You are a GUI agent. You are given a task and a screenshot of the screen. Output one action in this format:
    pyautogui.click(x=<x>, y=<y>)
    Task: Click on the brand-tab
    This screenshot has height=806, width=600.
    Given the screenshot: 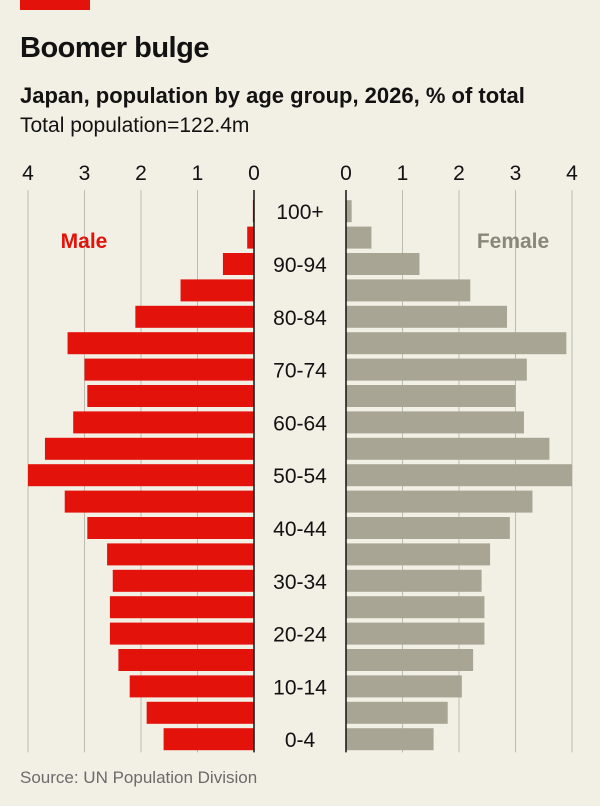 What is the action you would take?
    pyautogui.click(x=55, y=5)
    